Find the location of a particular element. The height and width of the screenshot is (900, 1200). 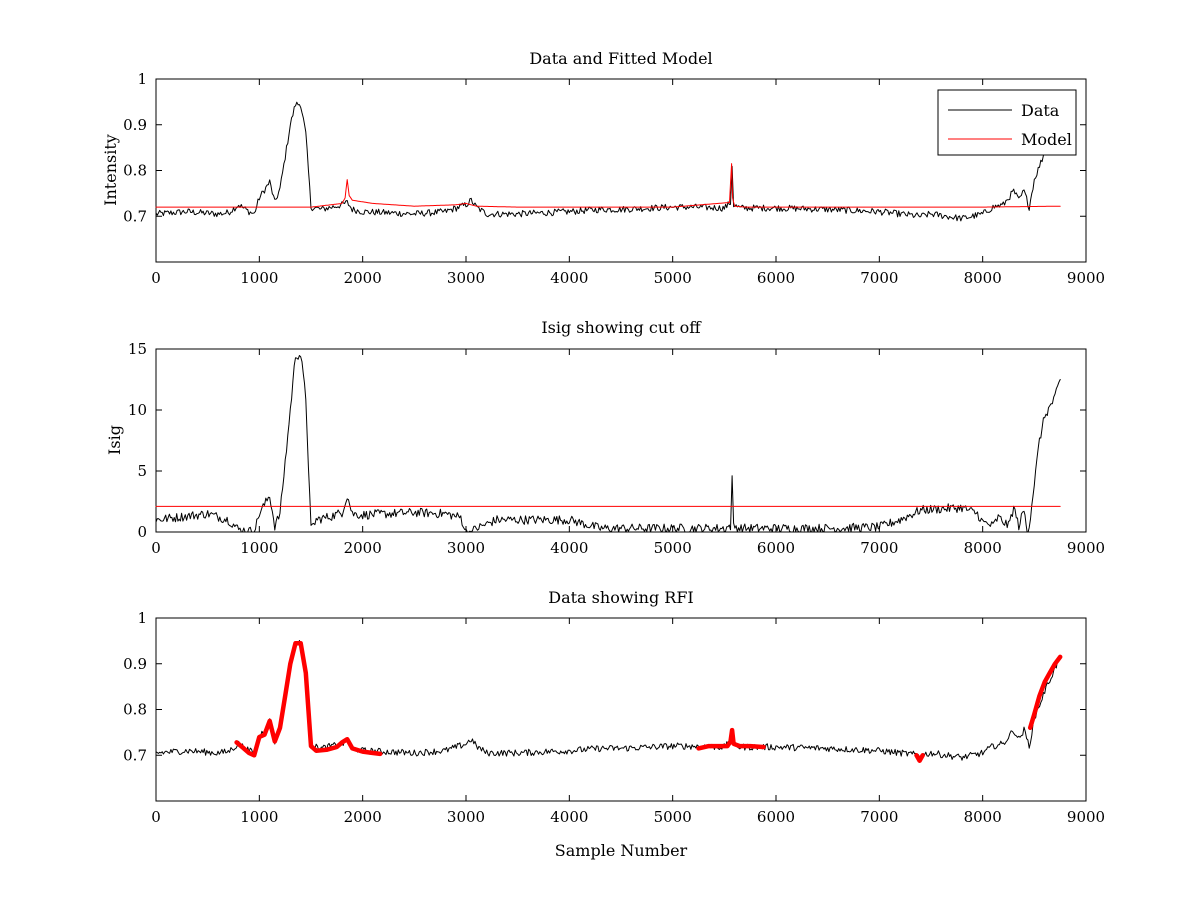

y-axis-label: Intensity is located at coordinates (110, 170).